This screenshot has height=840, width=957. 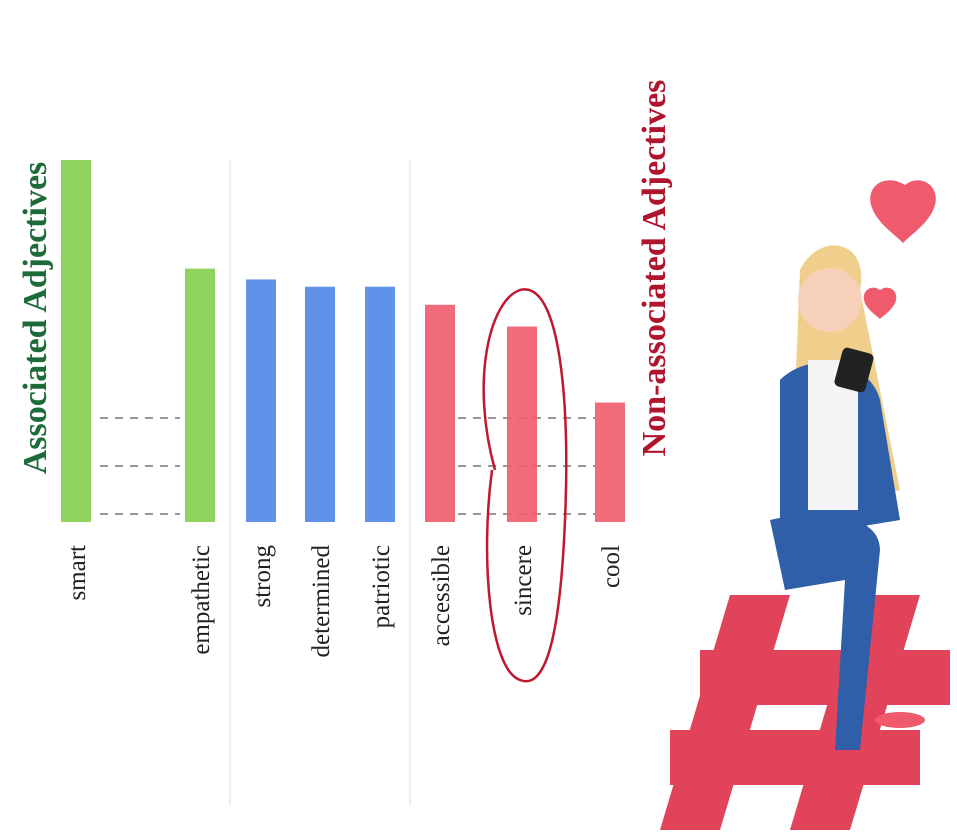 I want to click on chart-title: Associated Adjectives, so click(x=35, y=318).